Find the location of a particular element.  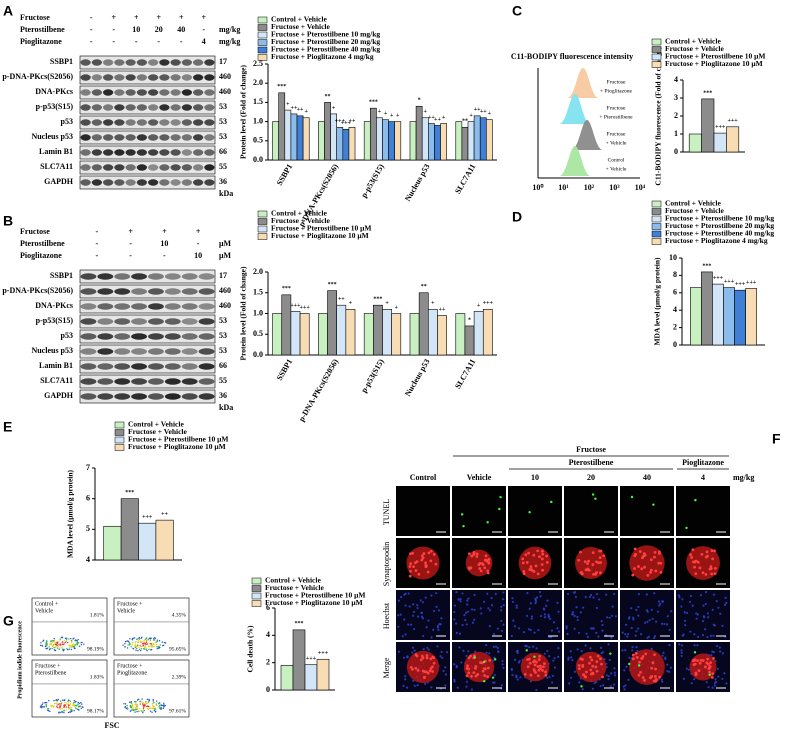

significance-label: * is located at coordinates (419, 101).